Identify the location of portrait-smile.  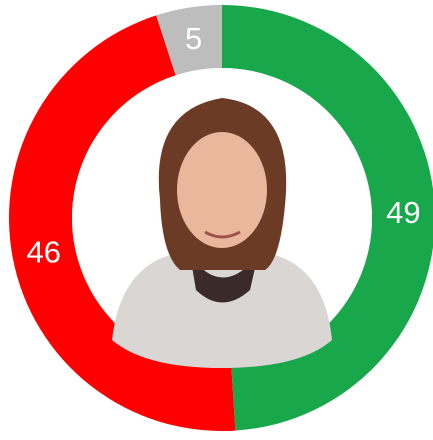
(222, 234).